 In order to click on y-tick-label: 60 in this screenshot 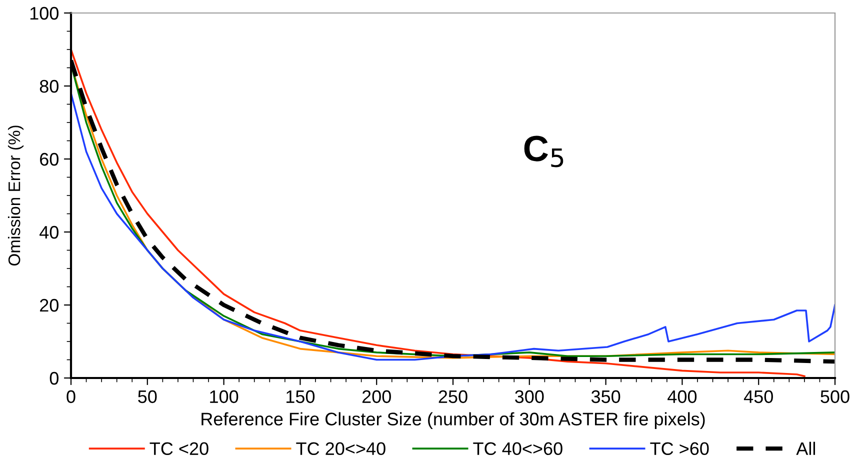, I will do `click(49, 159)`.